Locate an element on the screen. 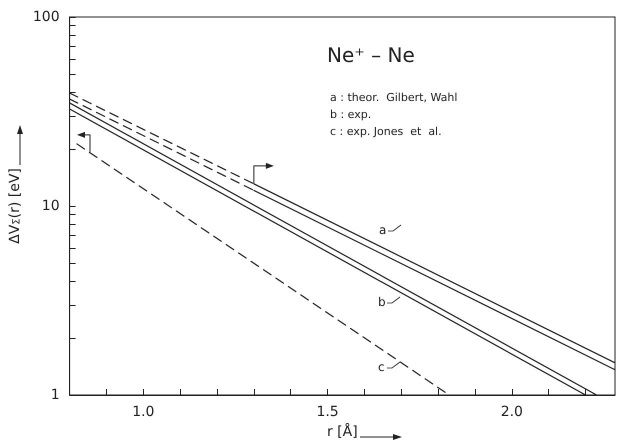  x-tick-label: 1.0 is located at coordinates (143, 412).